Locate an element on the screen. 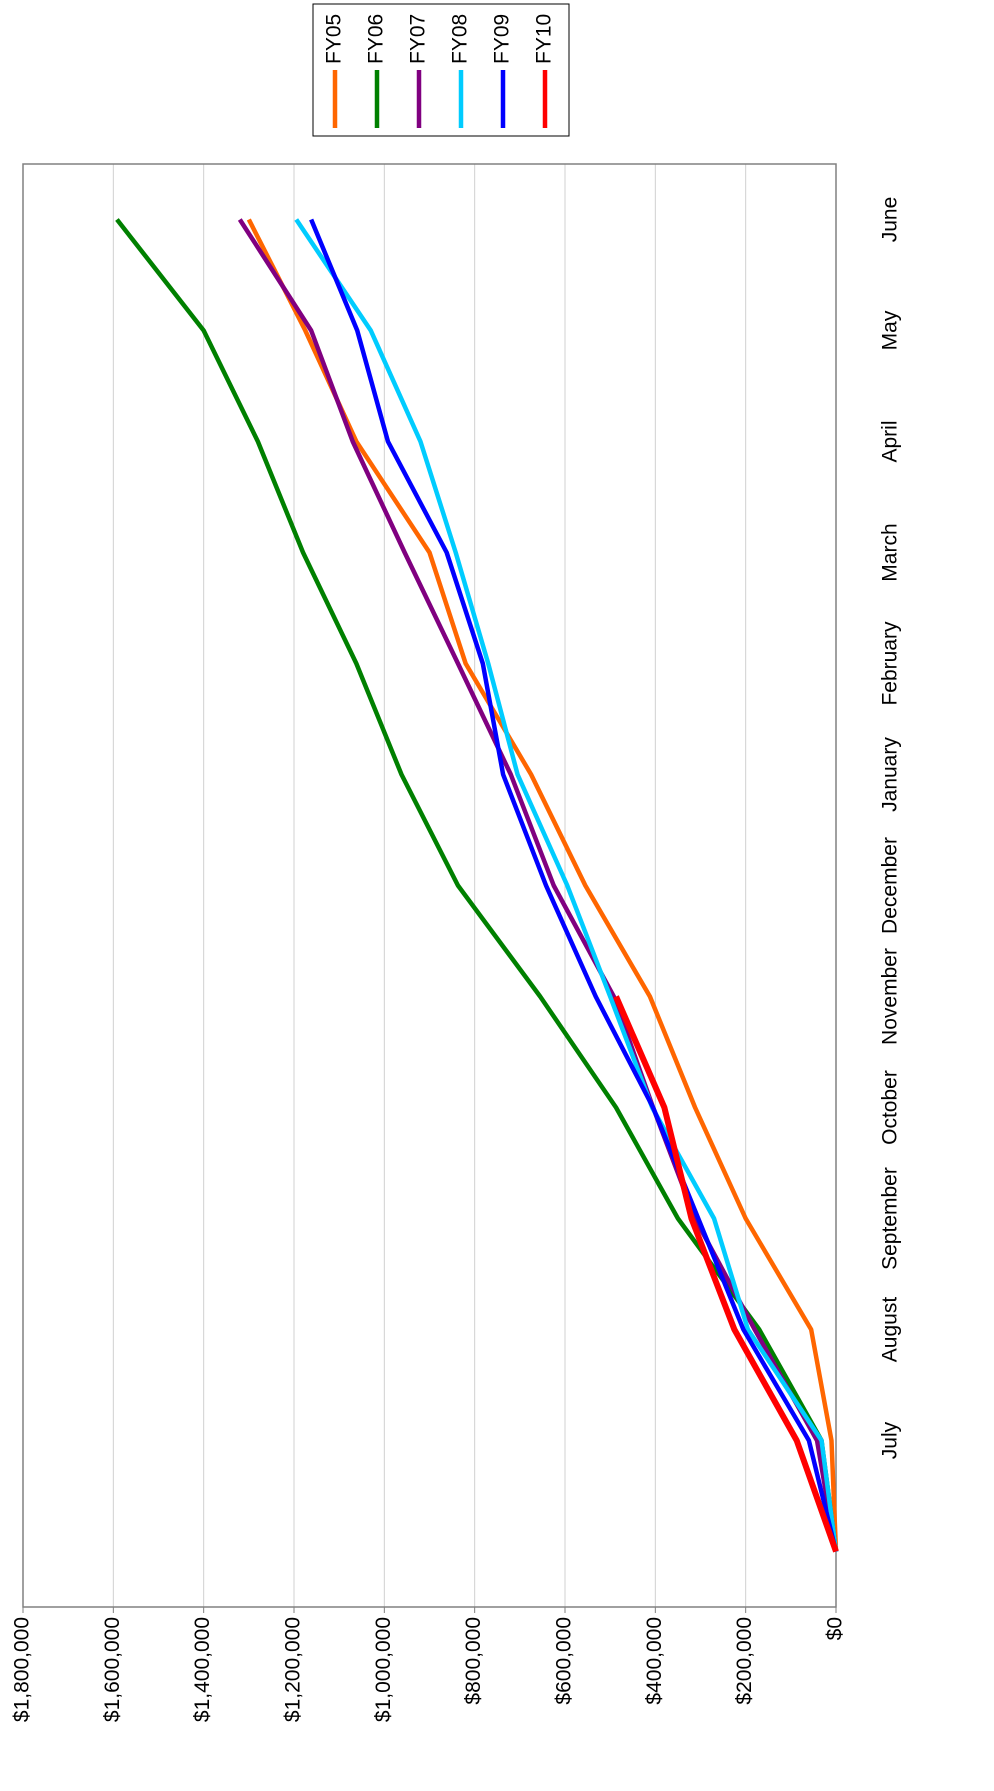 The width and height of the screenshot is (994, 1791). y-tick-label: $1,000,000 is located at coordinates (383, 1669).